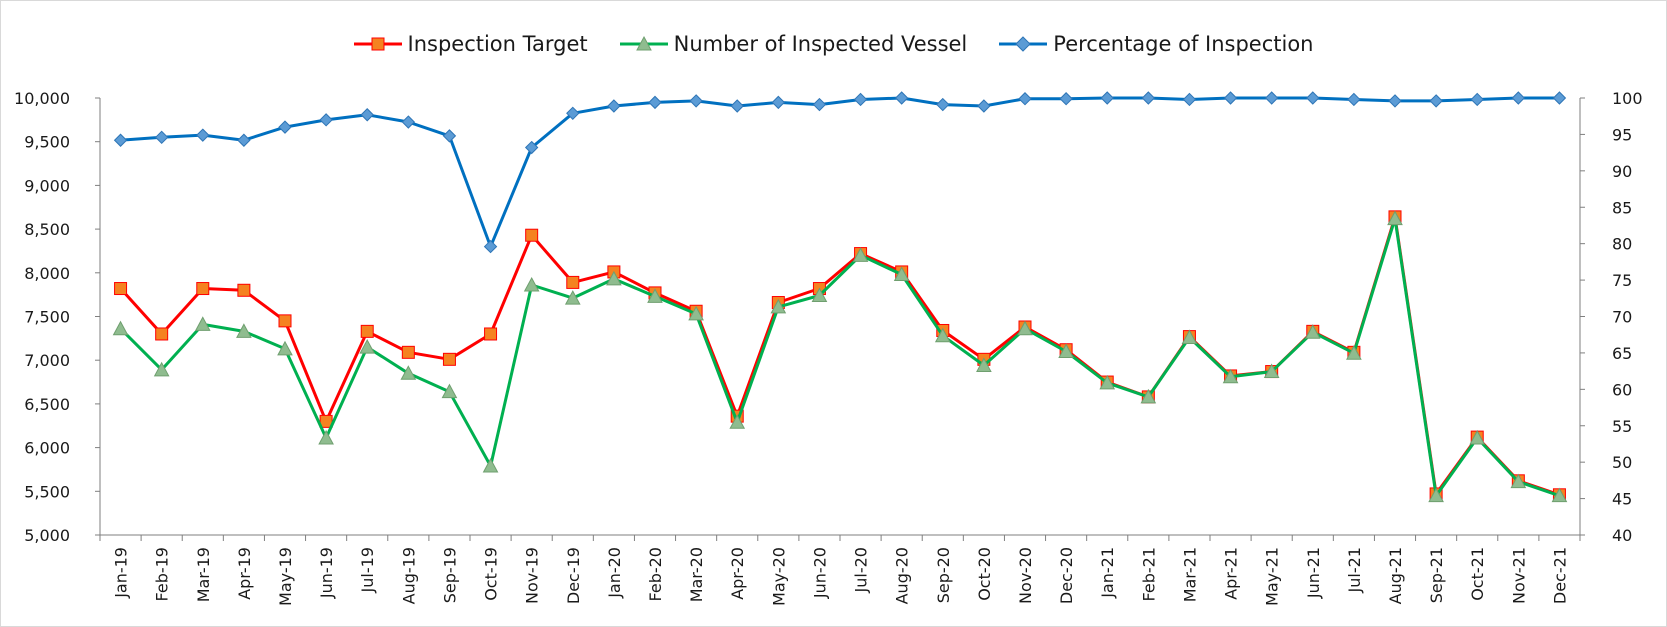  I want to click on x-tick-label: Nov-19, so click(532, 575).